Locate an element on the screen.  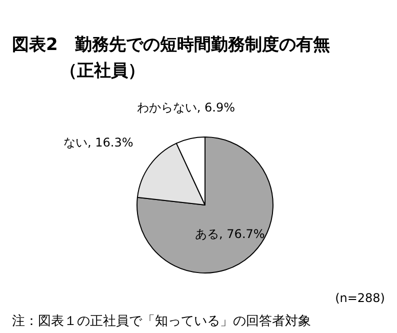
chart-subtitle: （正社員） is located at coordinates (102, 71).